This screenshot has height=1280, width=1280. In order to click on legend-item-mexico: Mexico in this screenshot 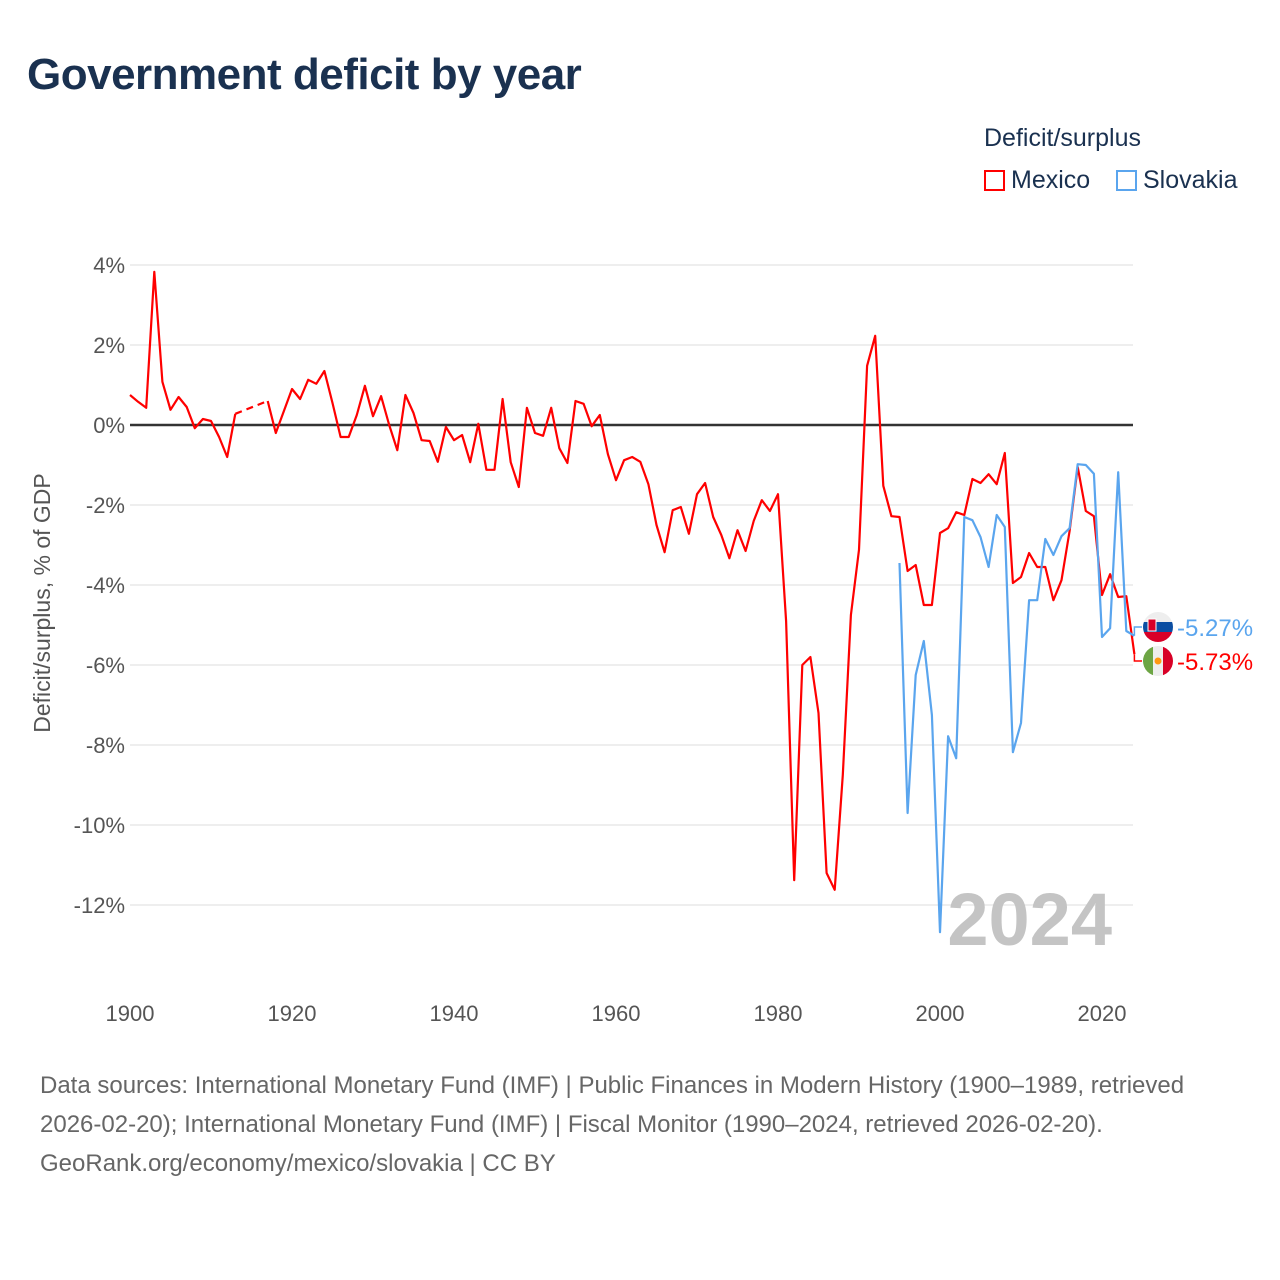, I will do `click(1037, 180)`.